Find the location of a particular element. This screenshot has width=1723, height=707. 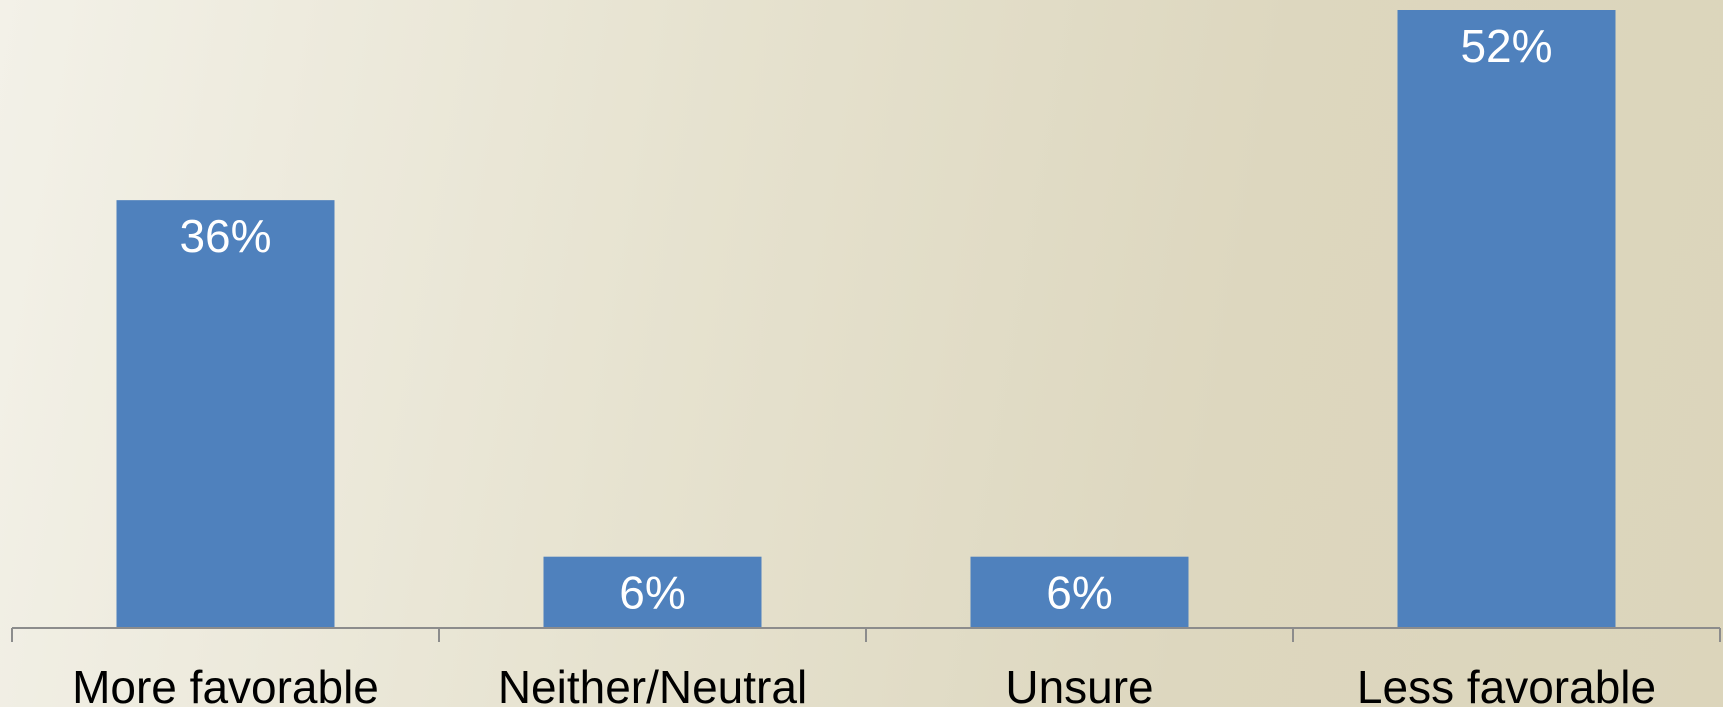

data-label: 36% is located at coordinates (225, 236).